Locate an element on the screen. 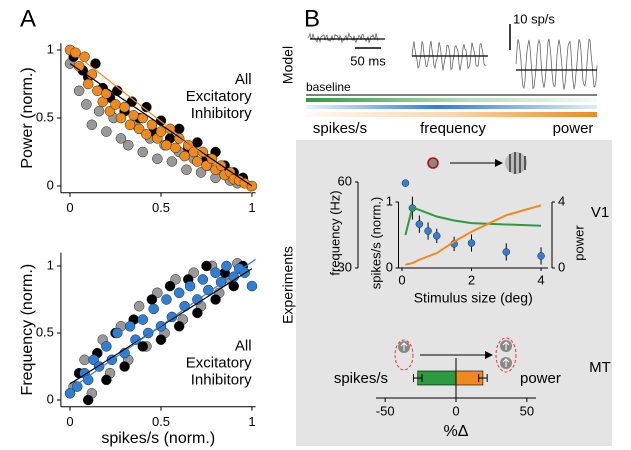  stimulus-icons is located at coordinates (460, 262).